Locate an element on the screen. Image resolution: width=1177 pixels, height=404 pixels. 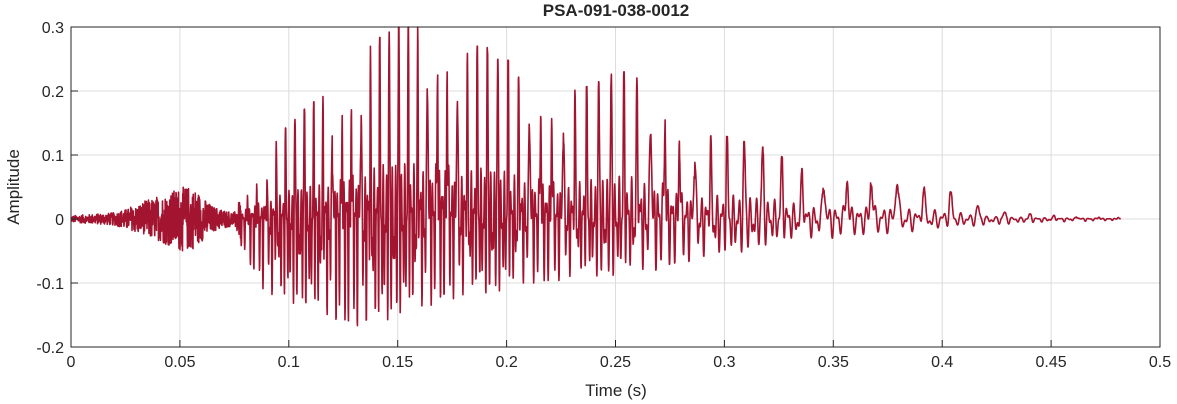
x-tick-label: 0.3 is located at coordinates (724, 362).